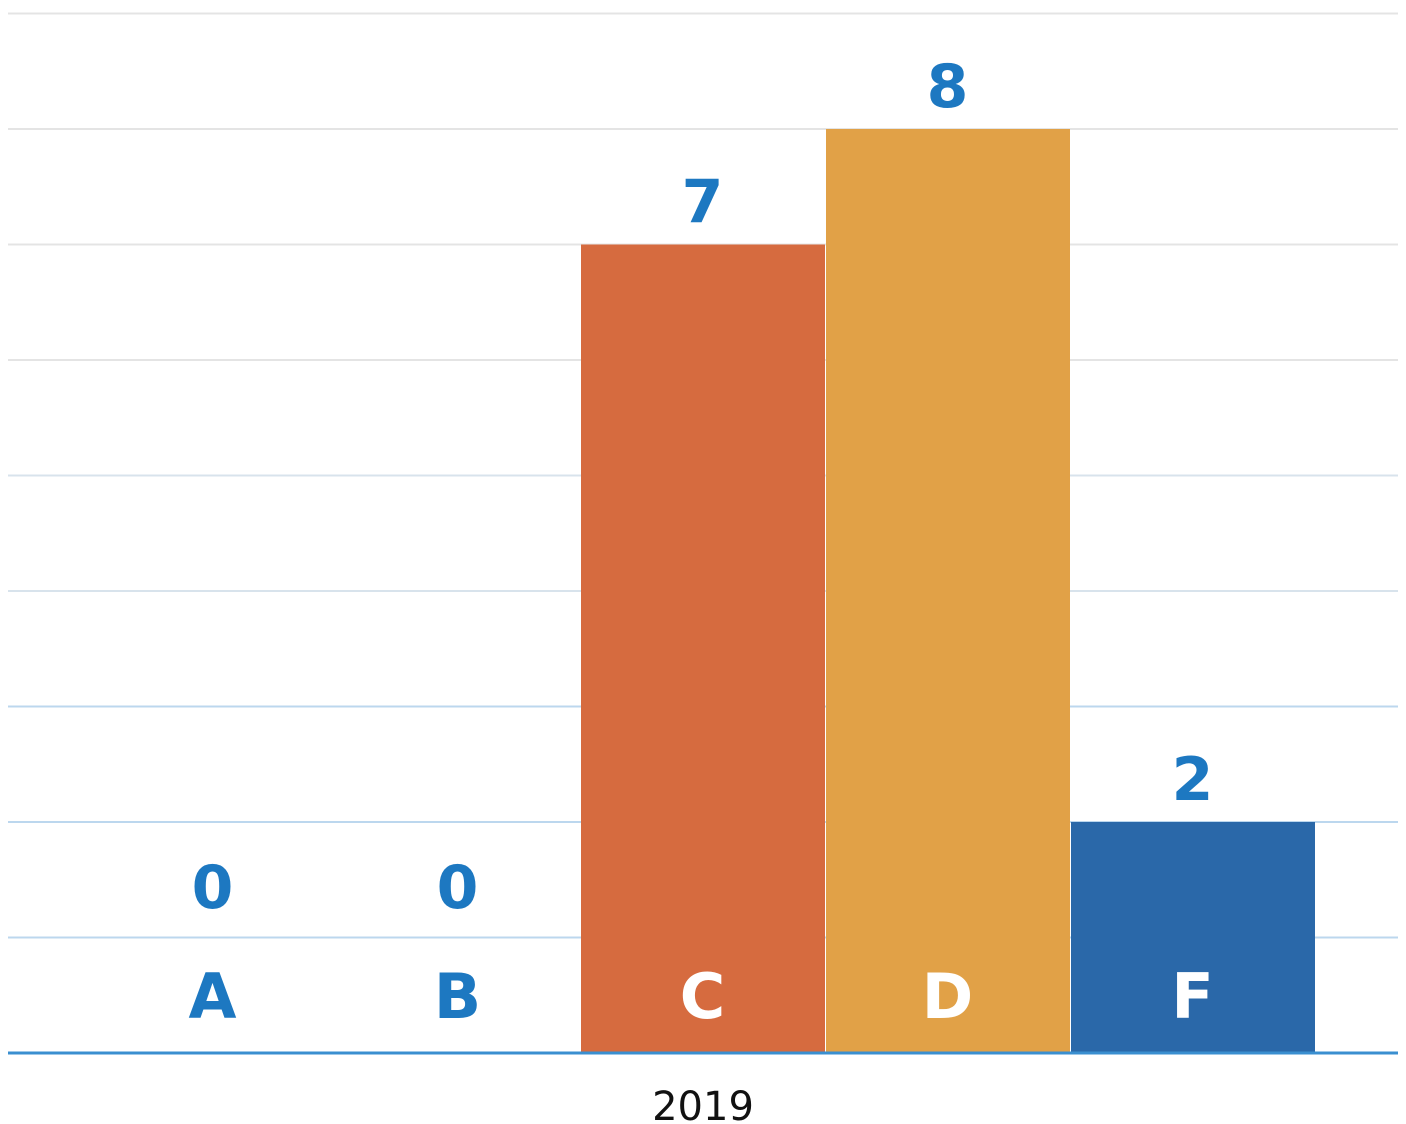 The image size is (1406, 1124). I want to click on bar-d, so click(948, 591).